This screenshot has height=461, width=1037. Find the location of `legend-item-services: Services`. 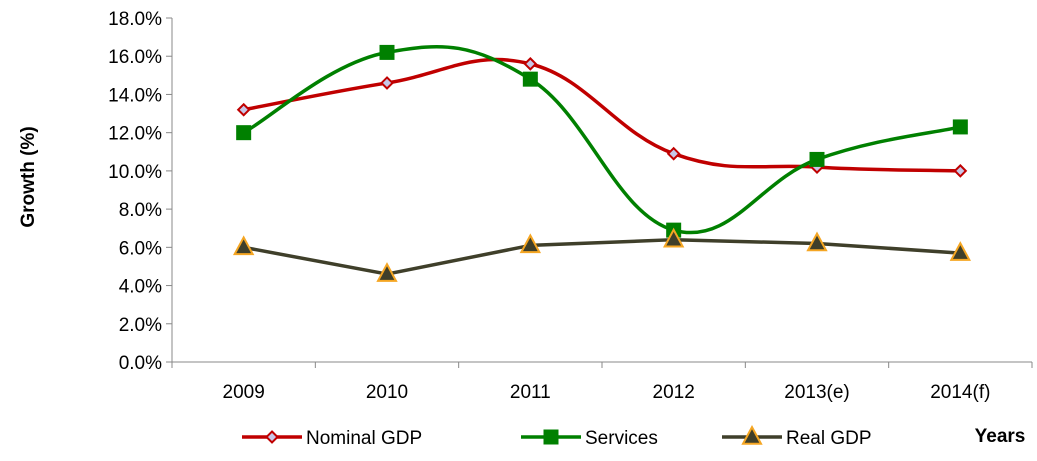

legend-item-services: Services is located at coordinates (589, 438).